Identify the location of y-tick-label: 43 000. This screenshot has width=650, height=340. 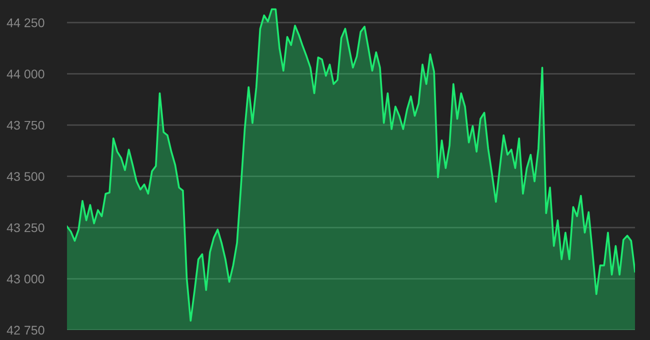
(25, 279).